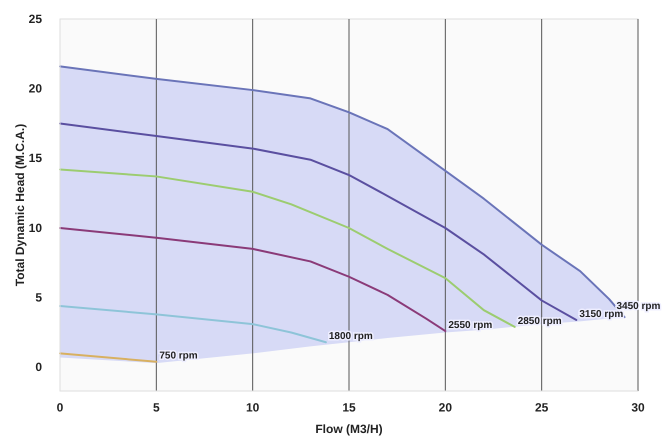  Describe the element at coordinates (540, 321) in the screenshot. I see `series-label: 2850 rpm` at that location.